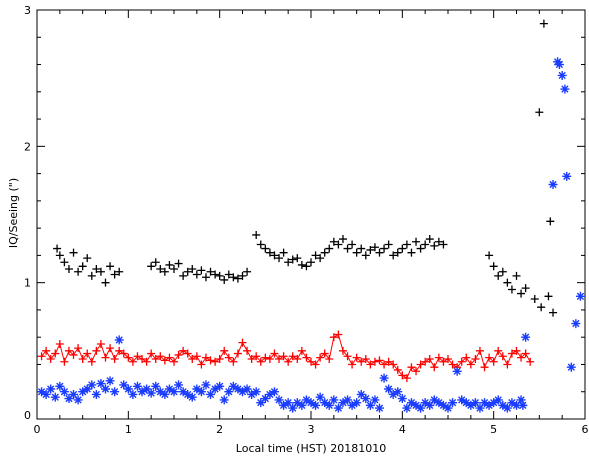 The height and width of the screenshot is (457, 589). I want to click on y-axis-label: IQ/Seeing ("), so click(13, 213).